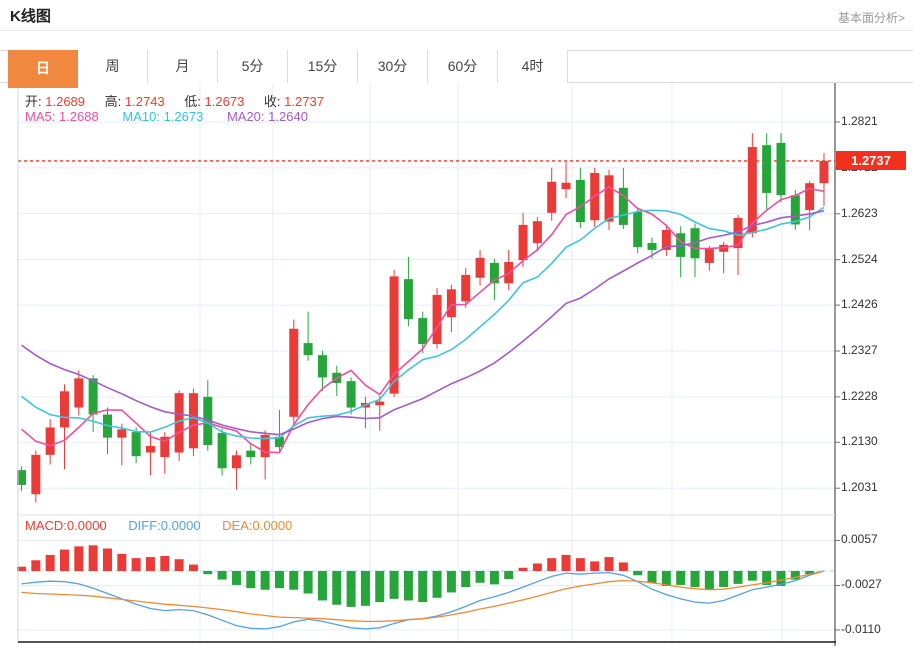  Describe the element at coordinates (859, 212) in the screenshot. I see `price-axis-label: 1.2623` at that location.